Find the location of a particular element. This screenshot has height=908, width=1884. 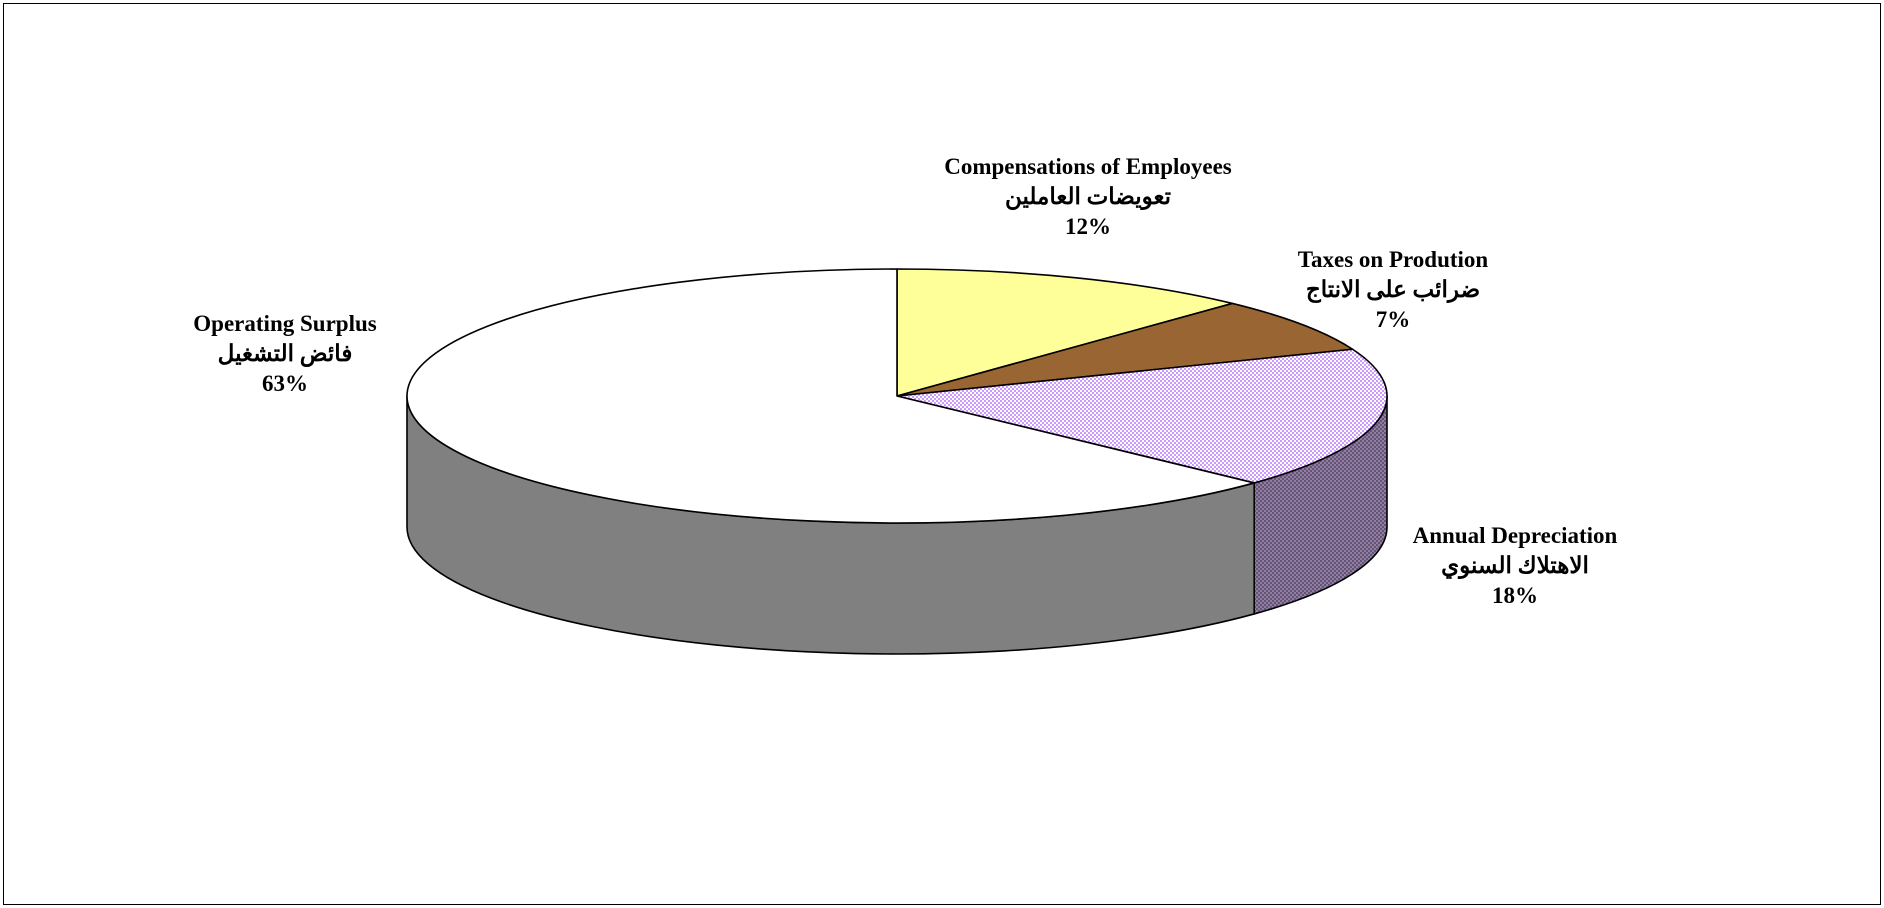

slice-label-ar-3: الاهتلاك السنوي is located at coordinates (1515, 566).